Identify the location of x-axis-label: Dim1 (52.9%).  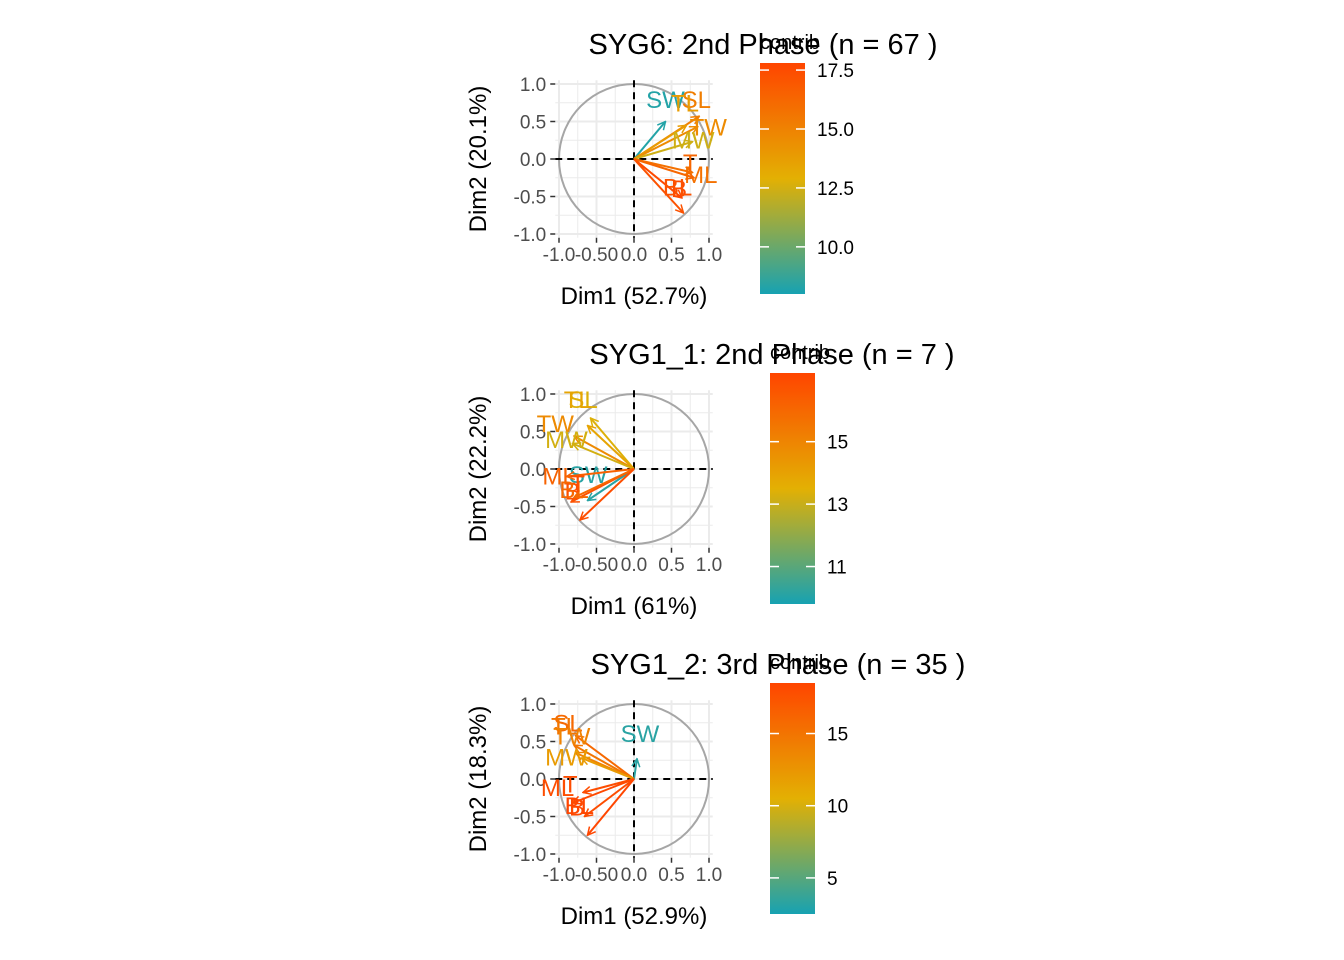
(634, 916).